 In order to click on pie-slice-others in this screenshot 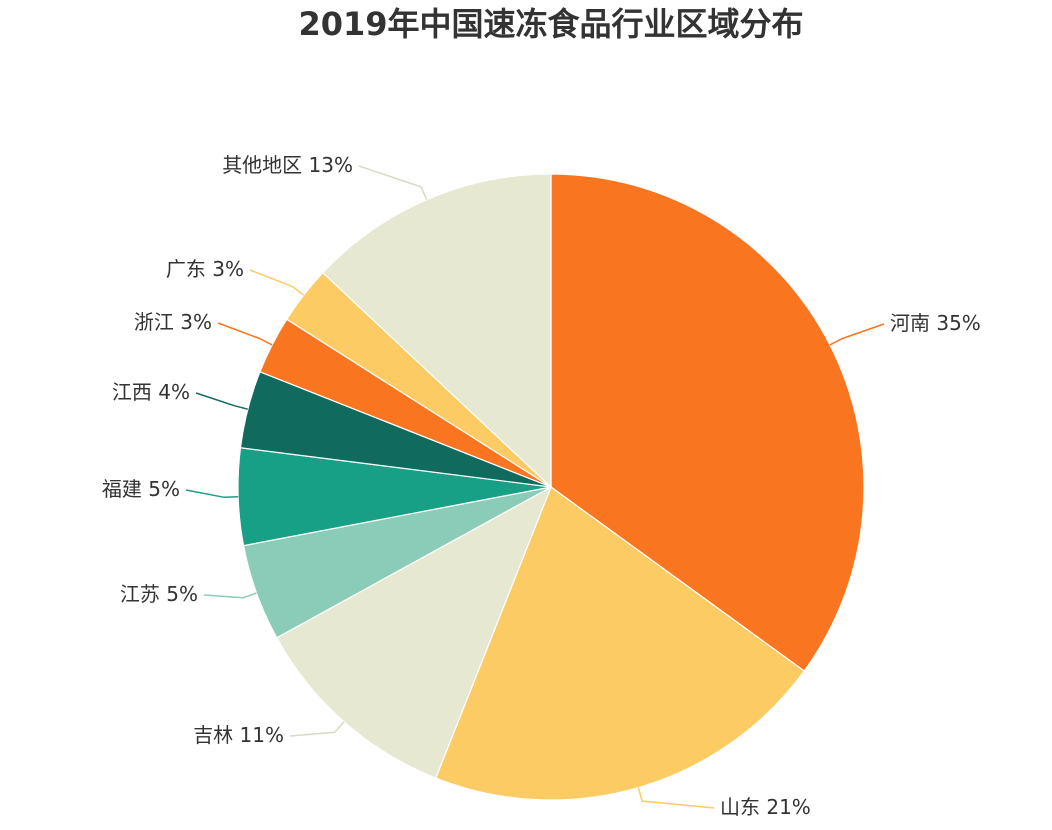, I will do `click(436, 331)`.